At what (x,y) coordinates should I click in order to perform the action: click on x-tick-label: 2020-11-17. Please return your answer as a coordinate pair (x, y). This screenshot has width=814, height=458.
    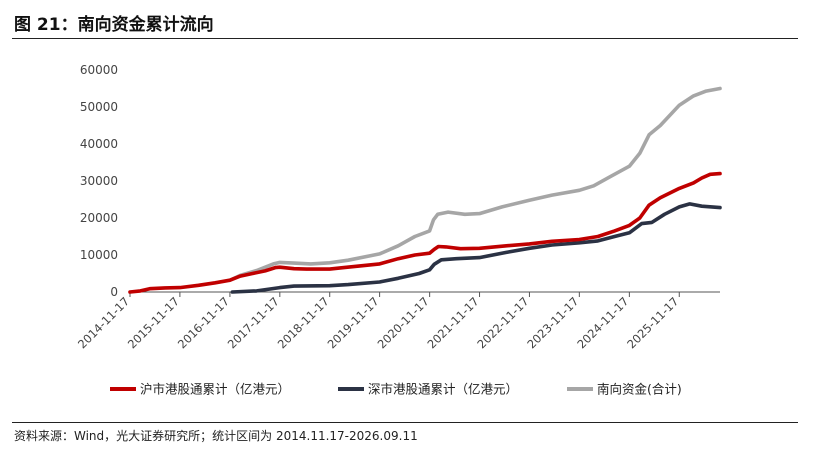
    Looking at the image, I should click on (403, 322).